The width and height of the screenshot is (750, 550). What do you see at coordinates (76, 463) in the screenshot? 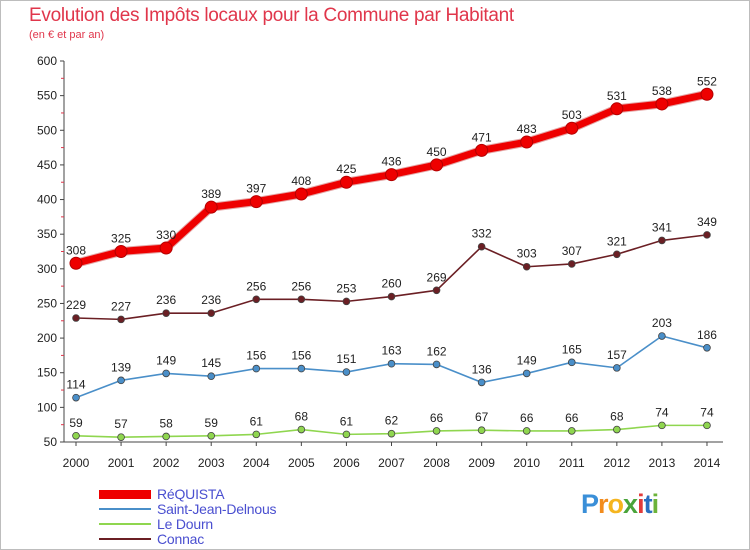
I see `x-tick-label: 2000` at bounding box center [76, 463].